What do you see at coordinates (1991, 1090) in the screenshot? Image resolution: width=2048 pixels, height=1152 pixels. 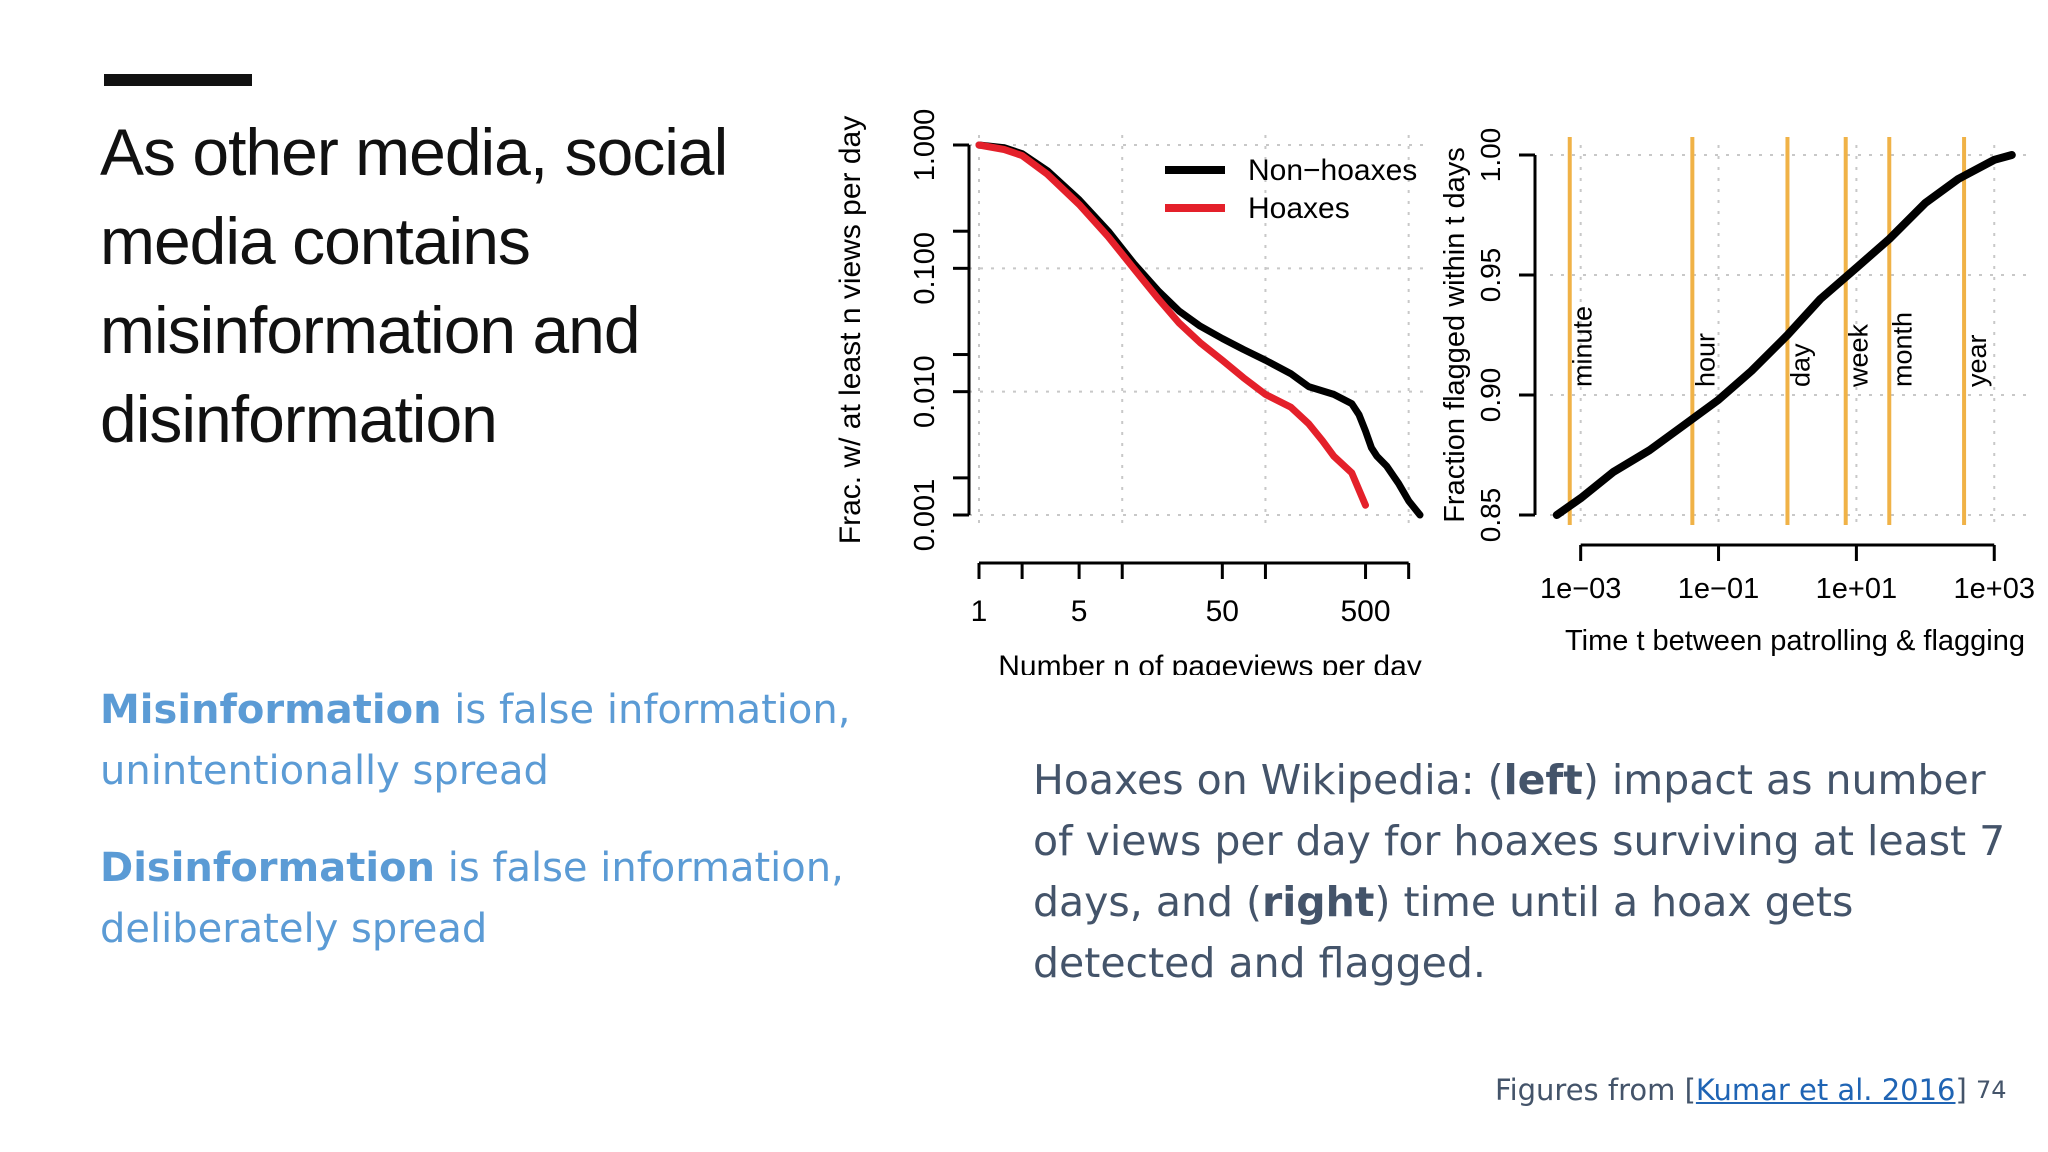 I see `page-number: 74` at bounding box center [1991, 1090].